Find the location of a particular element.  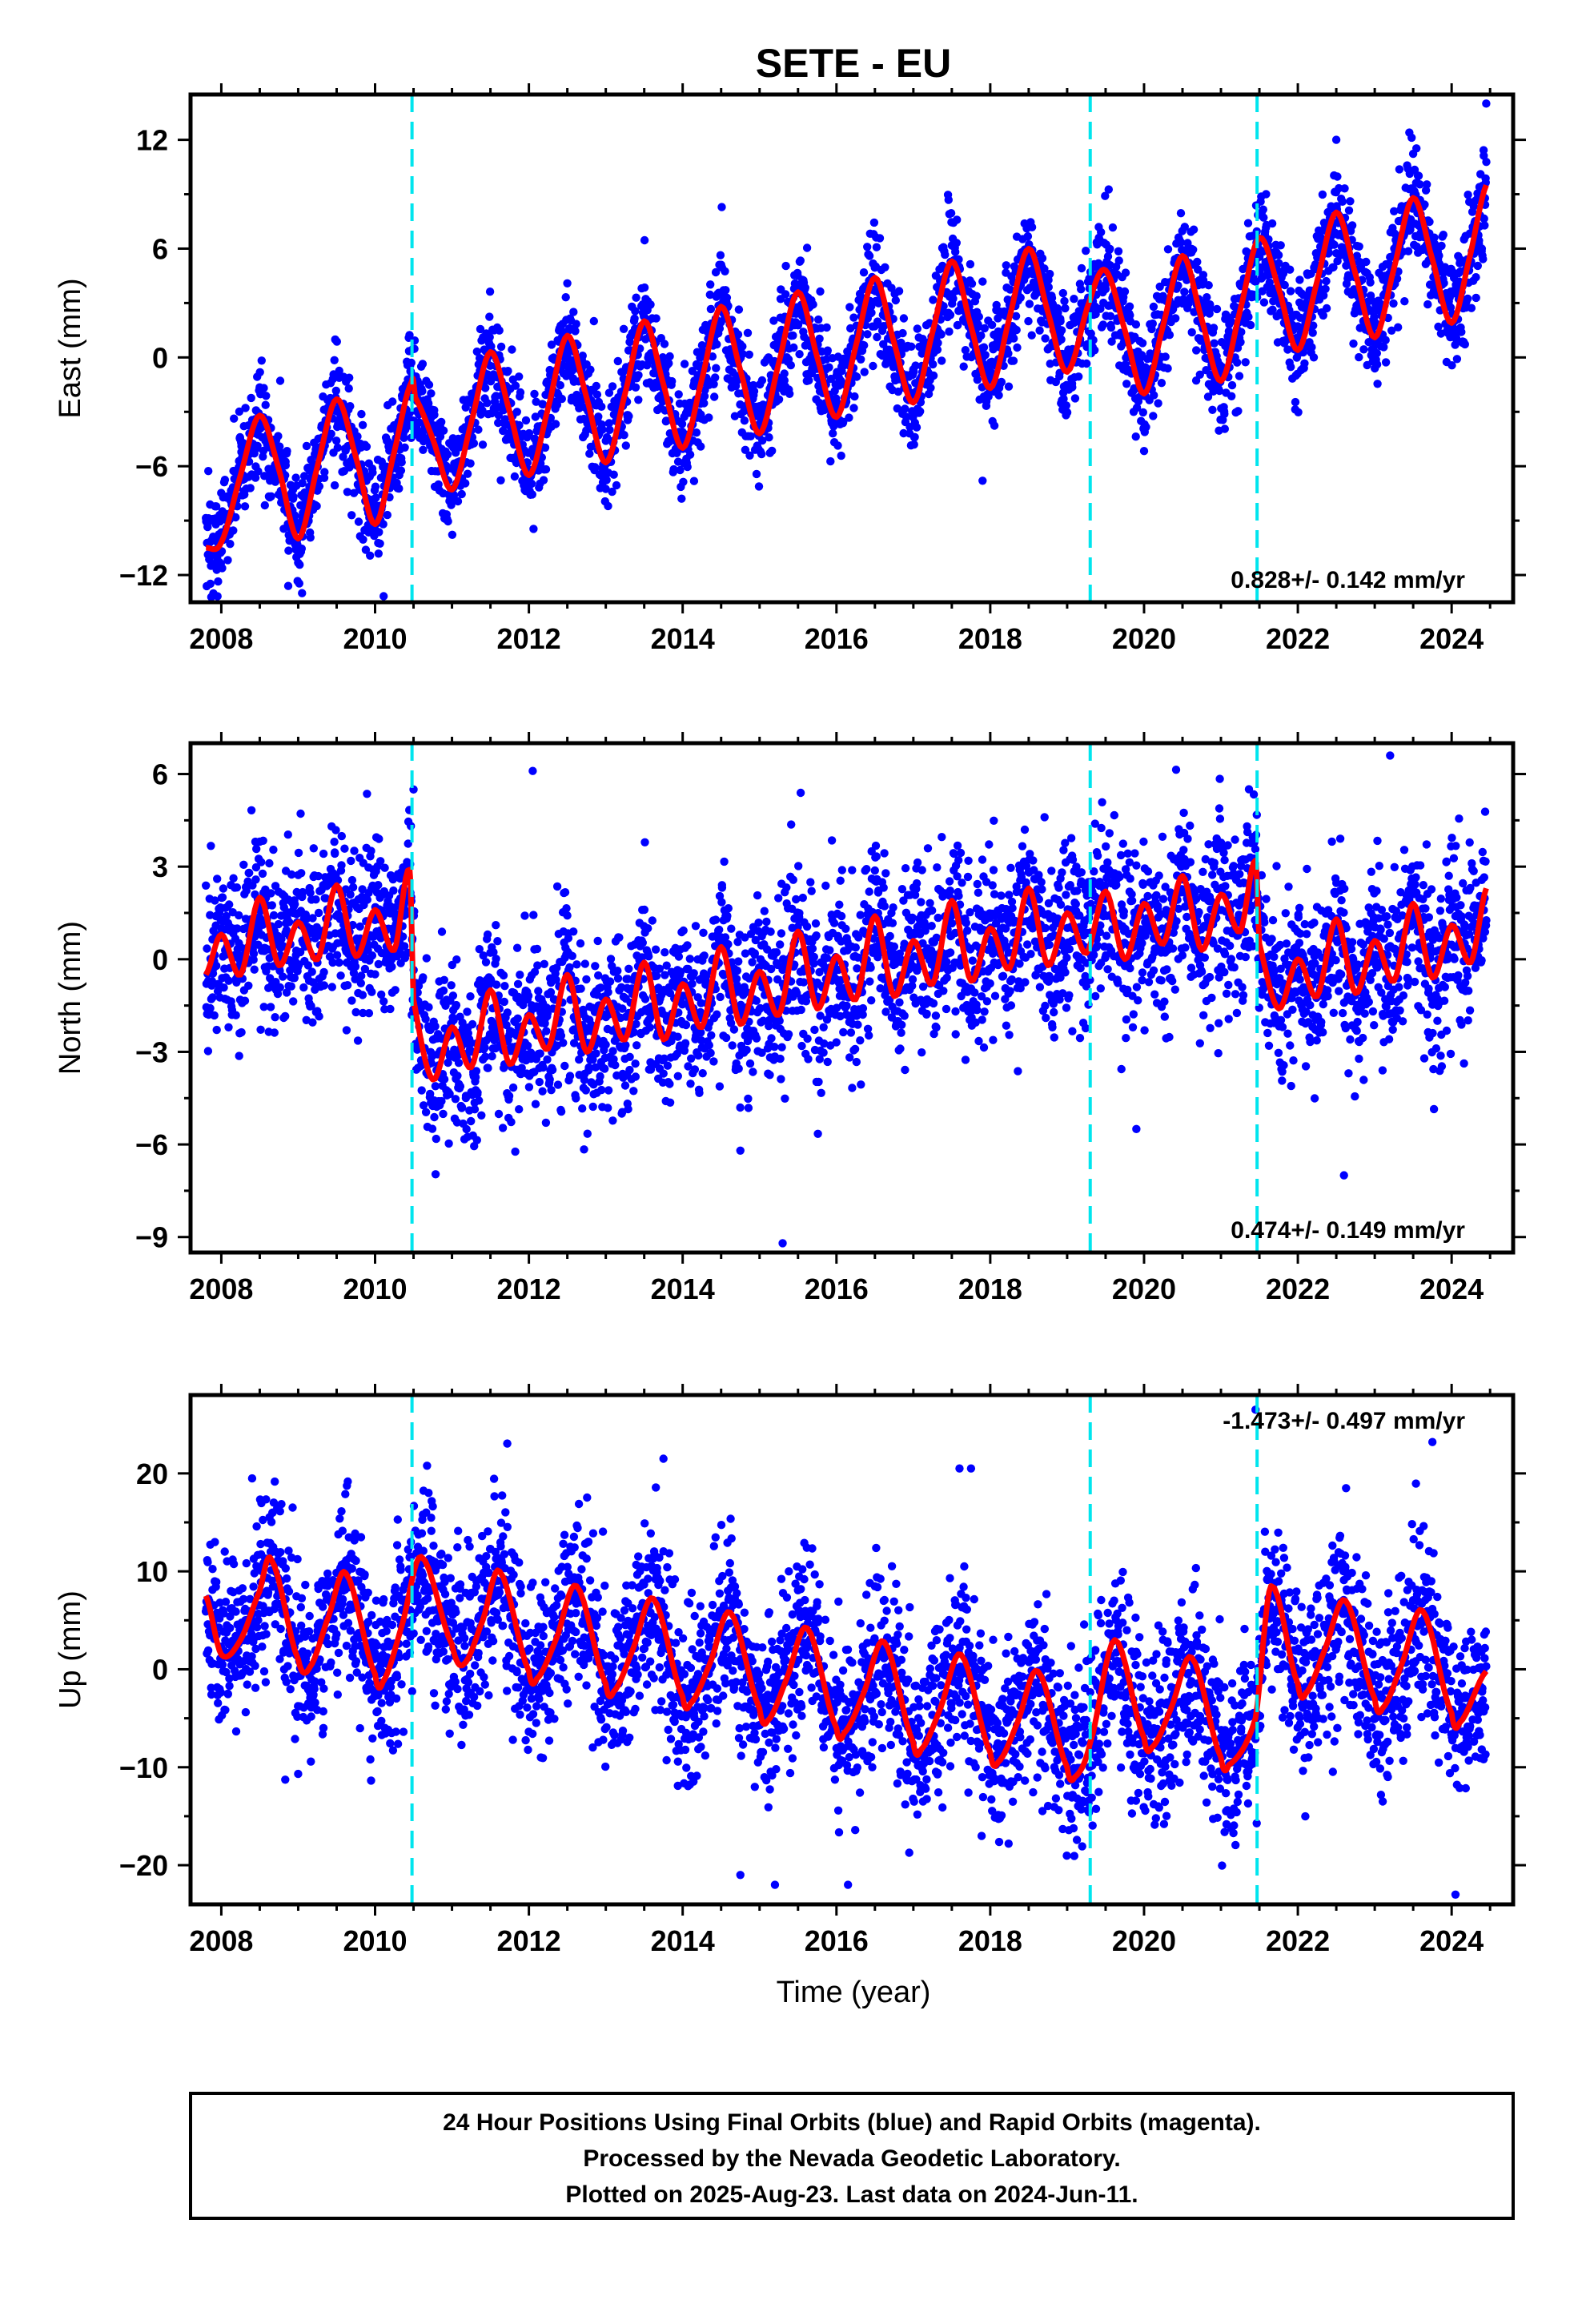

y-axis-label: East (mm) is located at coordinates (70, 348).